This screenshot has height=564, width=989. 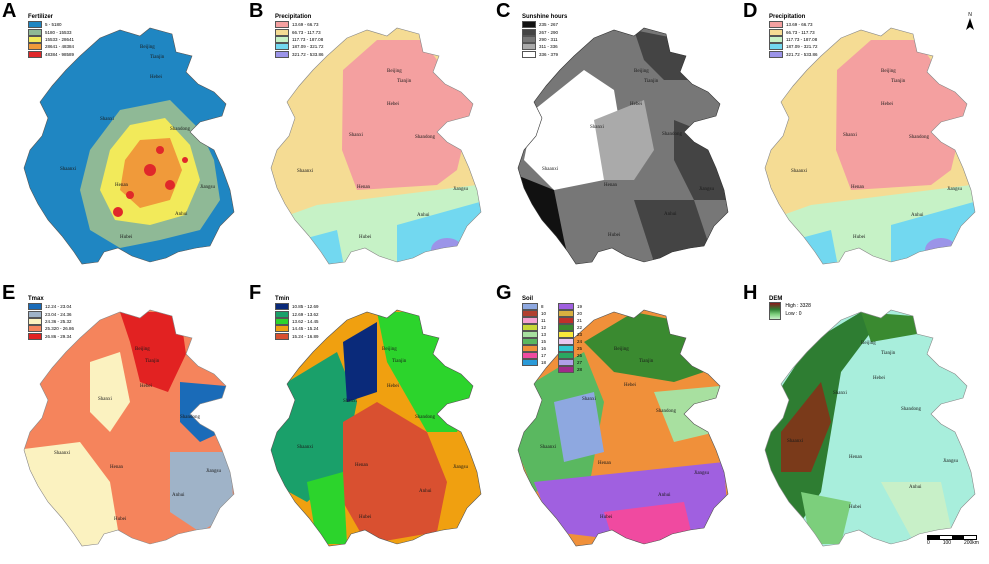 What do you see at coordinates (545, 17) in the screenshot?
I see `legend-title: Sunshine hours` at bounding box center [545, 17].